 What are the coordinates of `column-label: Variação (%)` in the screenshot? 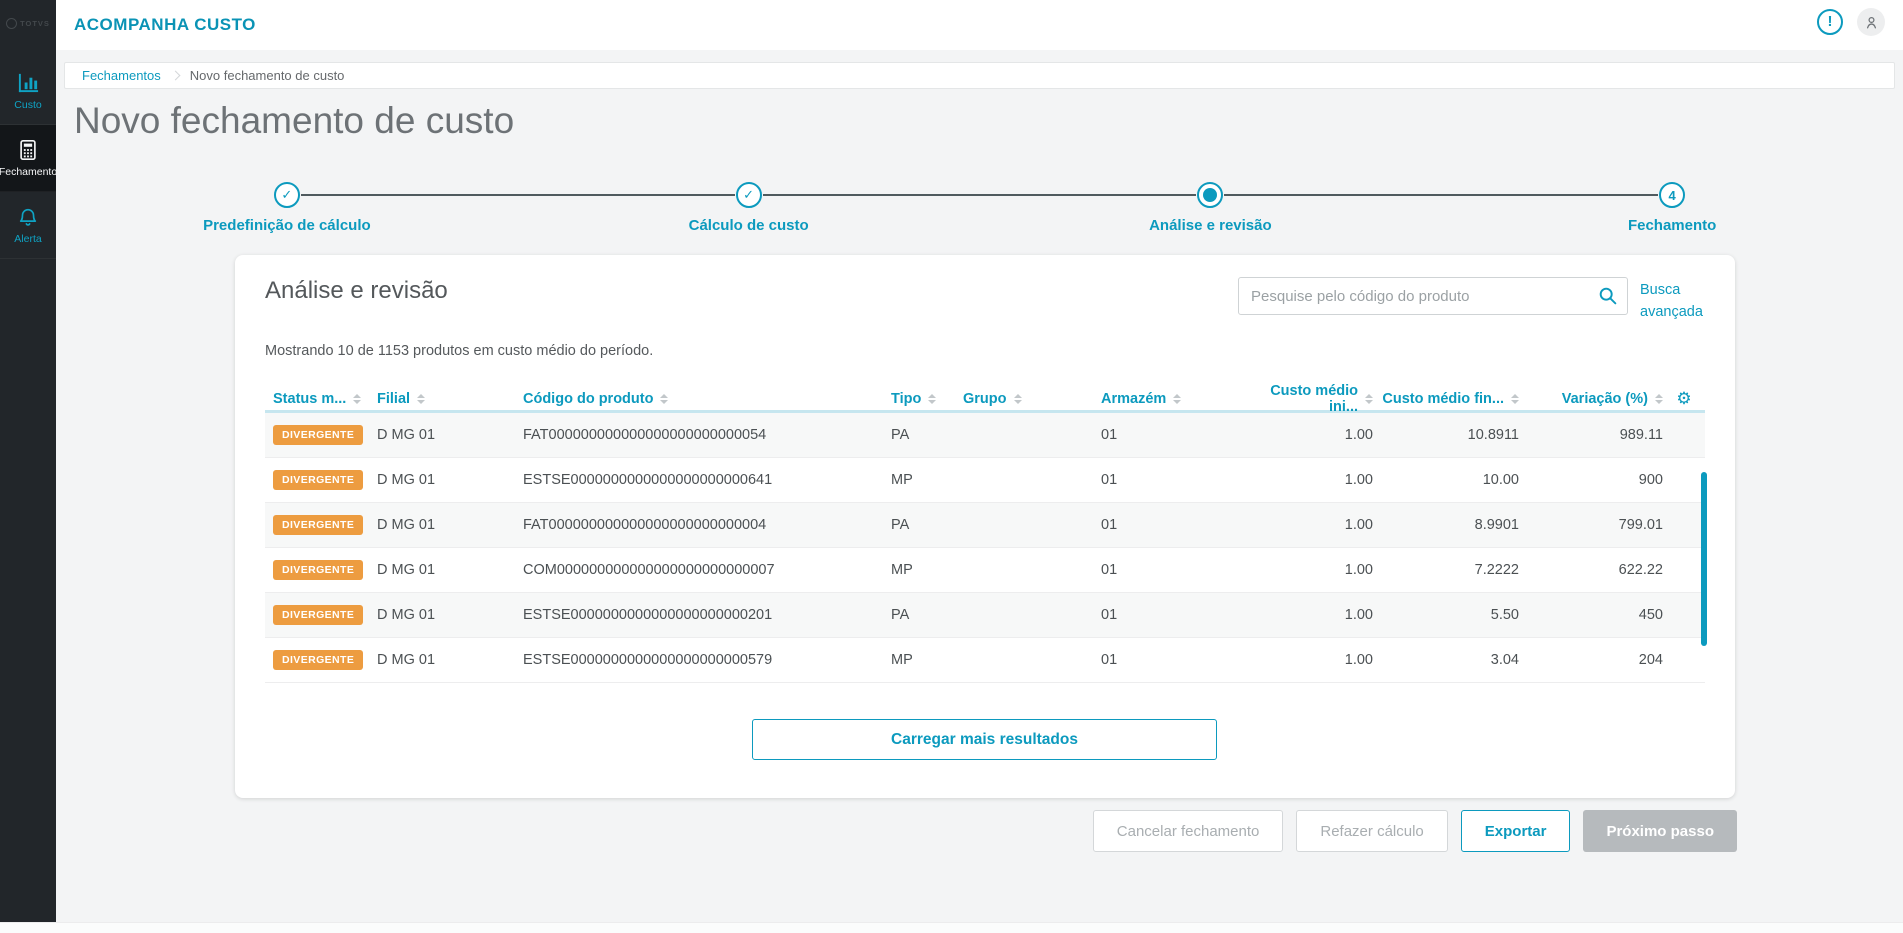 It's located at (1604, 399).